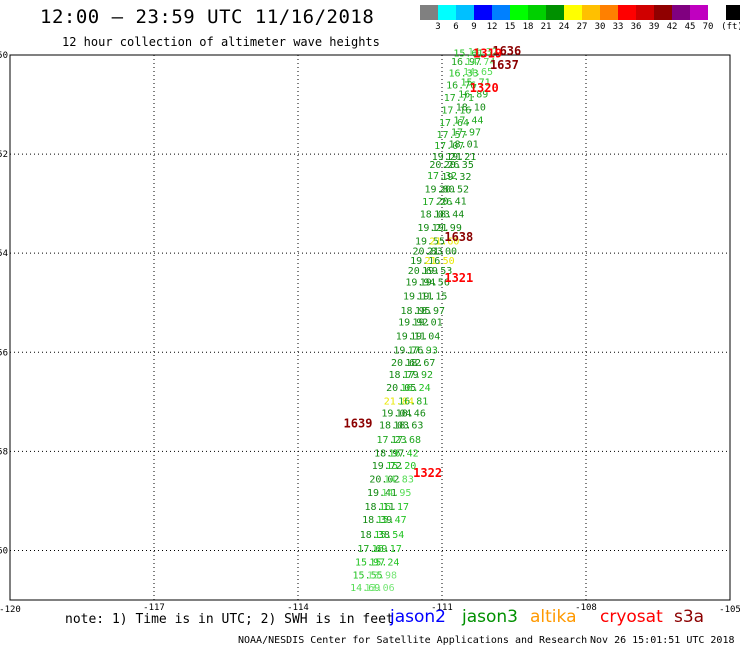 Image resolution: width=740 pixels, height=650 pixels. Describe the element at coordinates (418, 296) in the screenshot. I see `wave-height-value: 19.11` at that location.